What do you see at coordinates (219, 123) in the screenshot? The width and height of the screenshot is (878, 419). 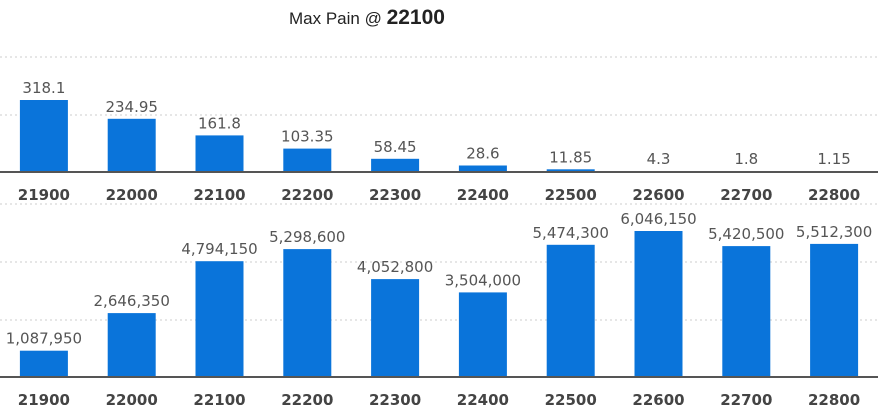 I see `premium-data-label-22100: 161.8` at bounding box center [219, 123].